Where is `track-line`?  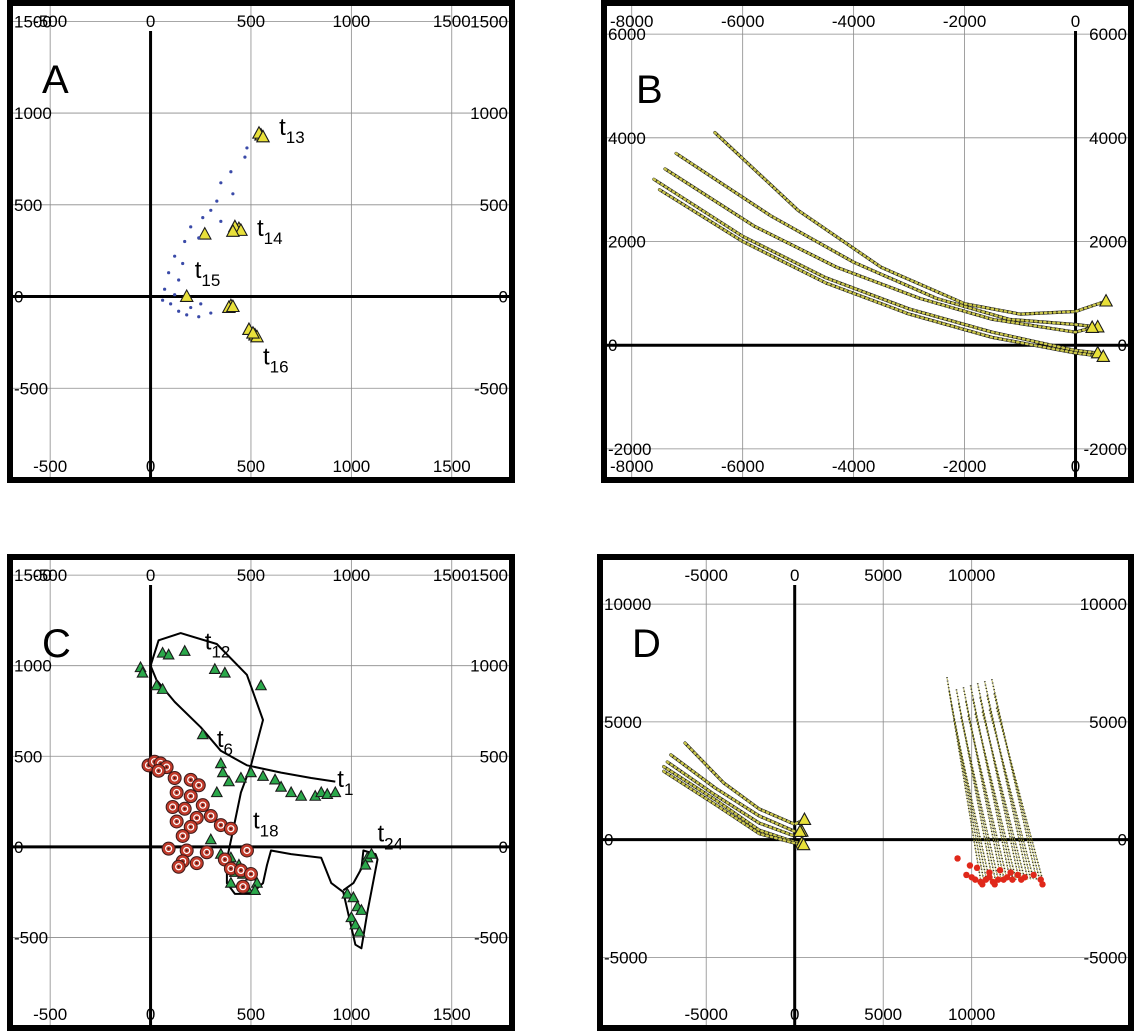
track-line is located at coordinates (744, 783).